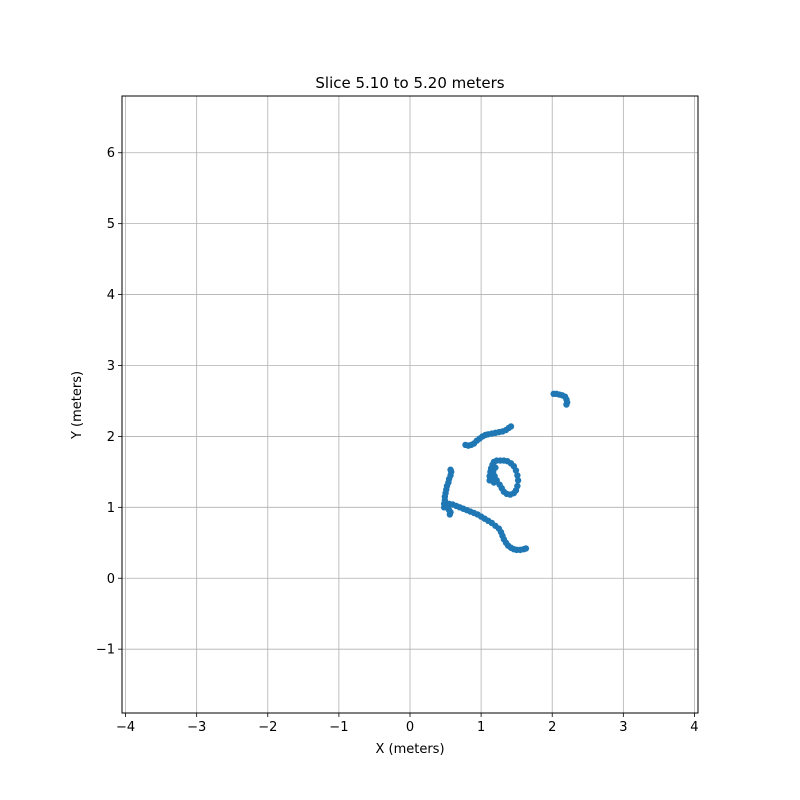 The width and height of the screenshot is (800, 800). I want to click on y-axis-label: Y (meters), so click(77, 405).